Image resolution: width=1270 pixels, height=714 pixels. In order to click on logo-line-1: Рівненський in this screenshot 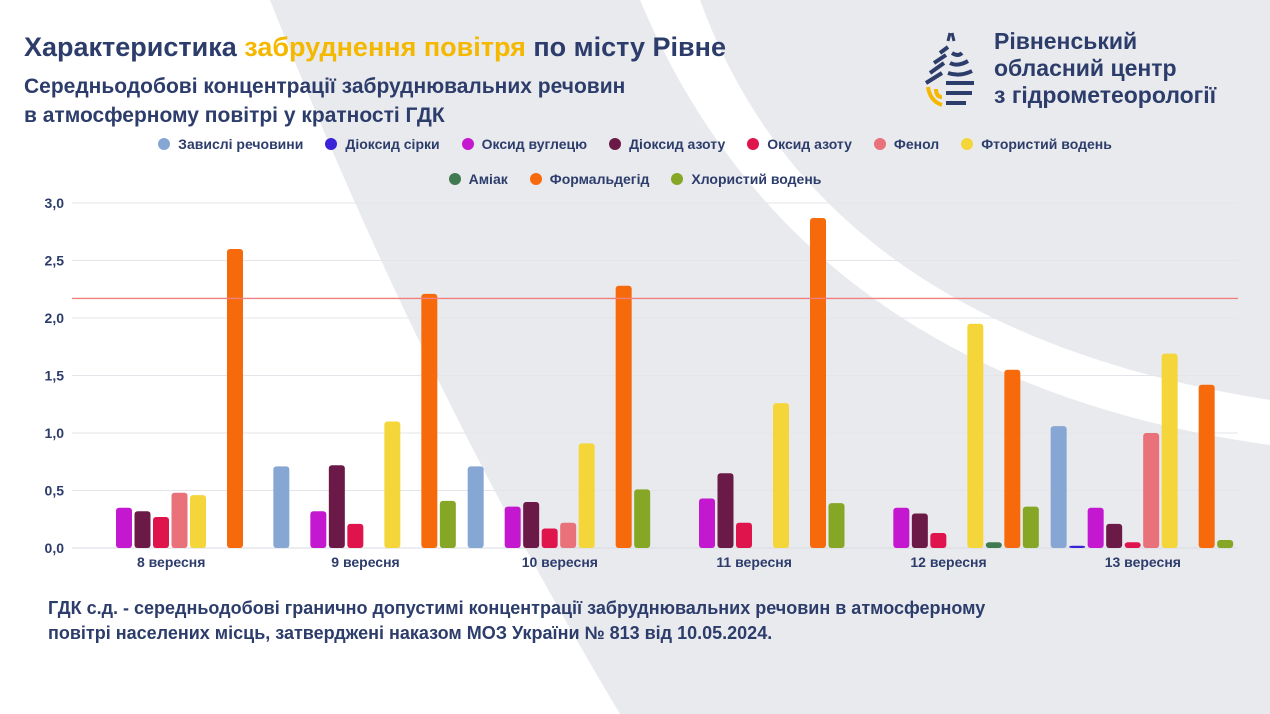, I will do `click(1066, 41)`.